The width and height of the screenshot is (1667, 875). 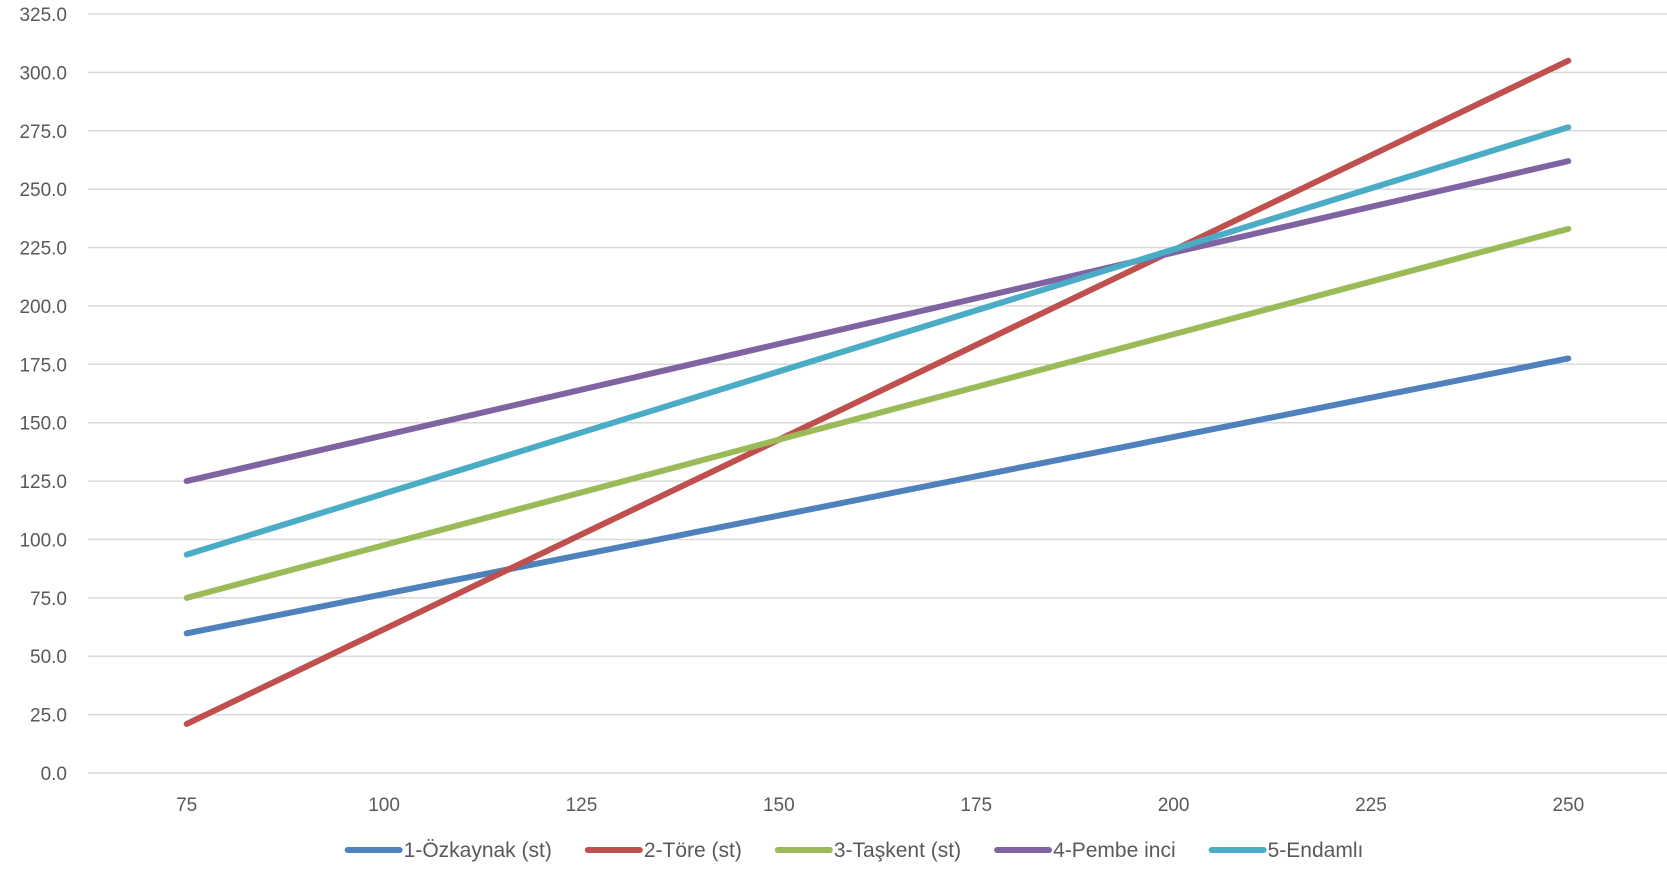 I want to click on y-tick-label: 0.0, so click(x=54, y=774).